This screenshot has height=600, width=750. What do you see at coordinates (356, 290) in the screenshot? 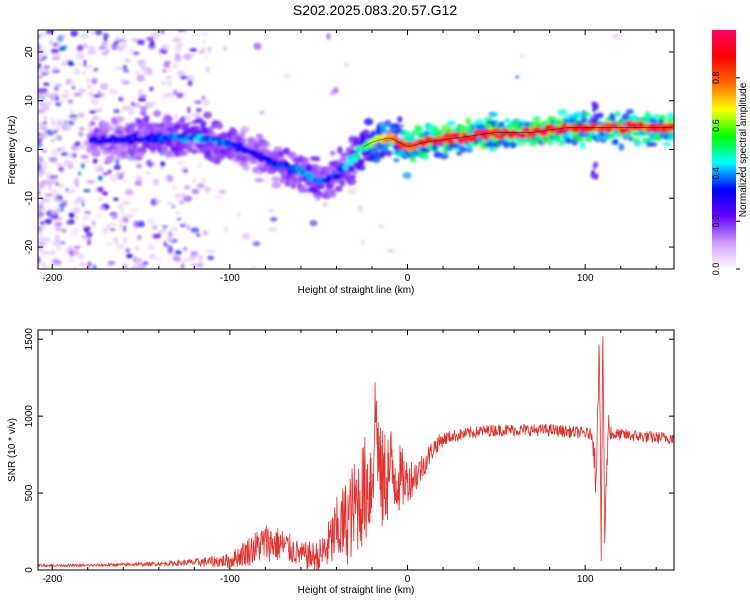
I see `spectrogram-x-axis-label: Height of straight line (km)` at bounding box center [356, 290].